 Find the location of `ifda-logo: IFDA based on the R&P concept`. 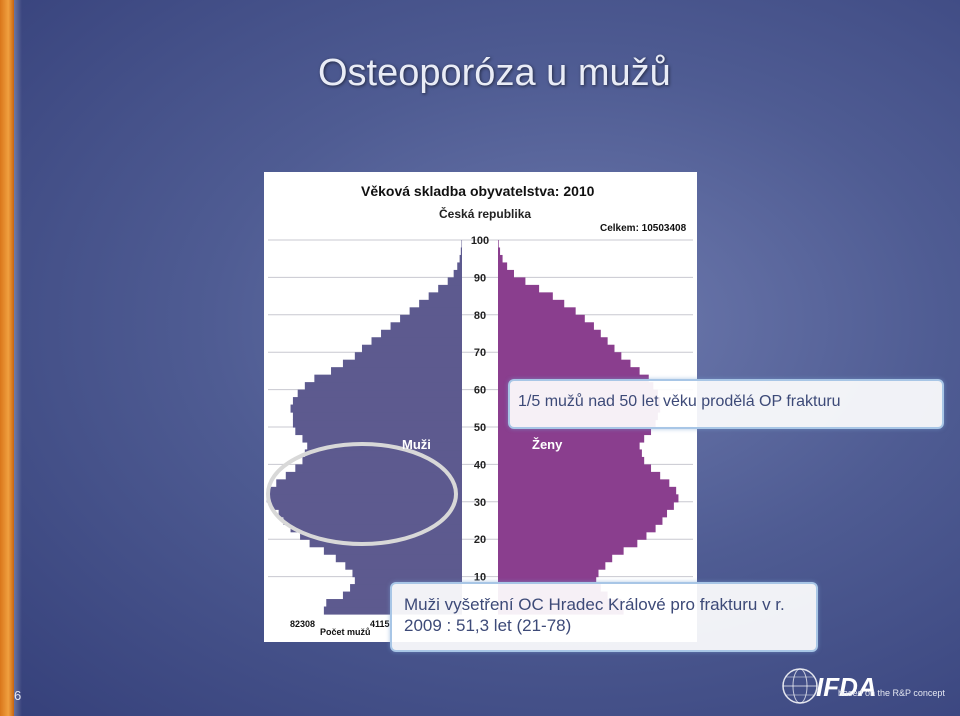

ifda-logo: IFDA based on the R&P concept is located at coordinates (865, 686).